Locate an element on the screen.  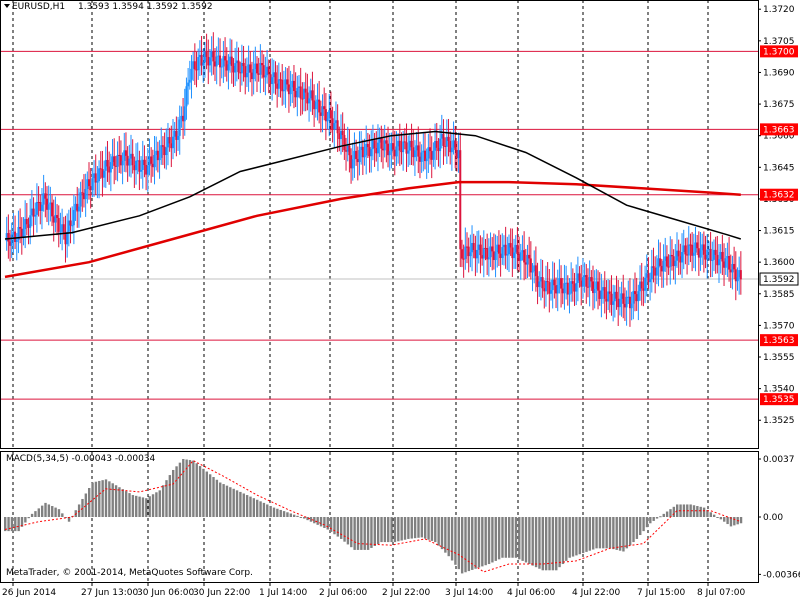
level-label-bg is located at coordinates (779, 340).